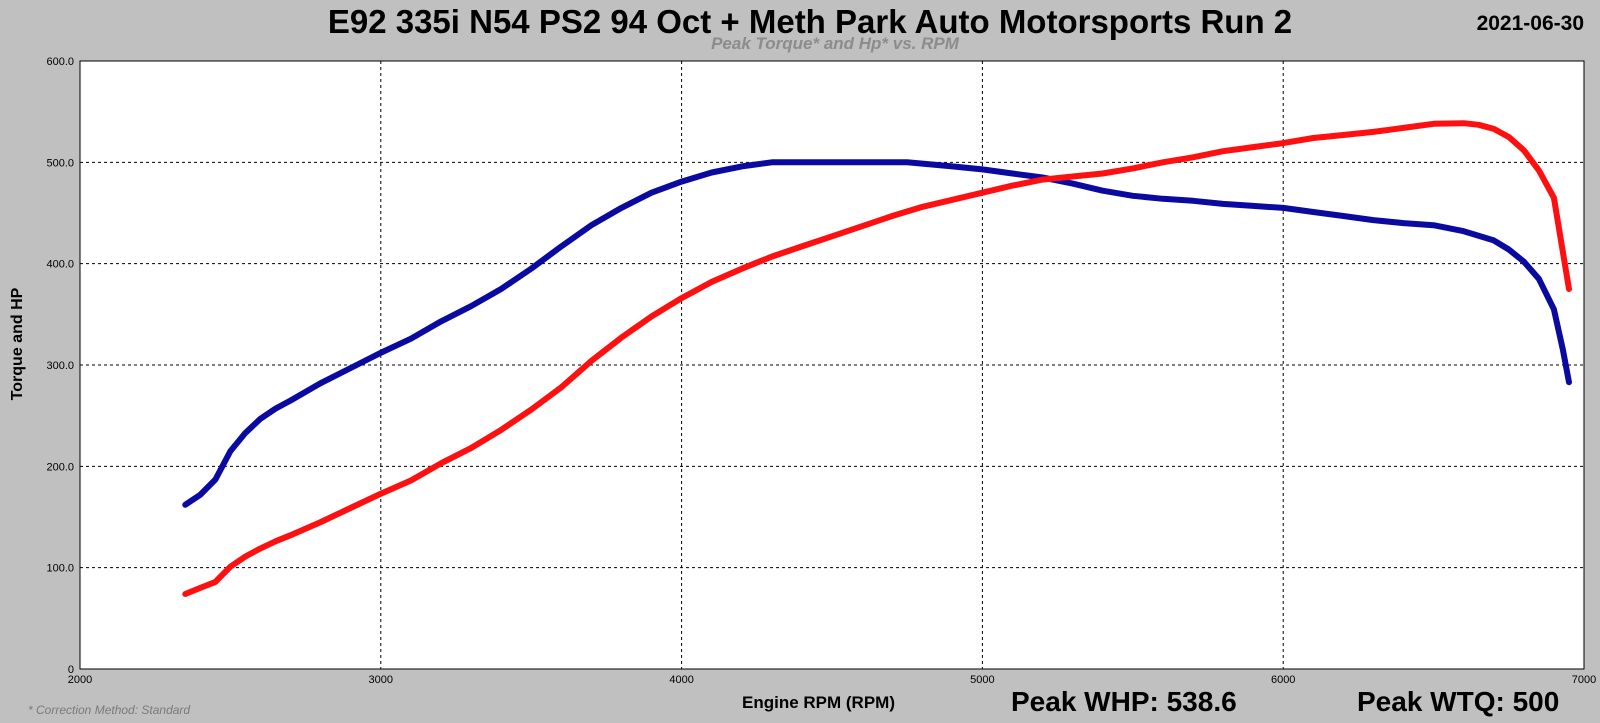 This screenshot has width=1600, height=723. What do you see at coordinates (80, 680) in the screenshot?
I see `x-tick-label: 2000` at bounding box center [80, 680].